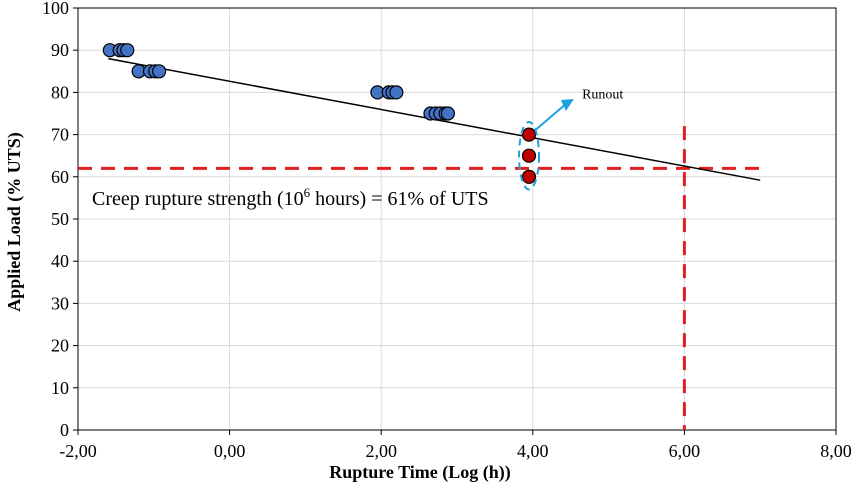 This screenshot has height=483, width=856. I want to click on x-tick-labels: -2,00 0,00 2,00 4,00 6,00 8,00, so click(455, 451).